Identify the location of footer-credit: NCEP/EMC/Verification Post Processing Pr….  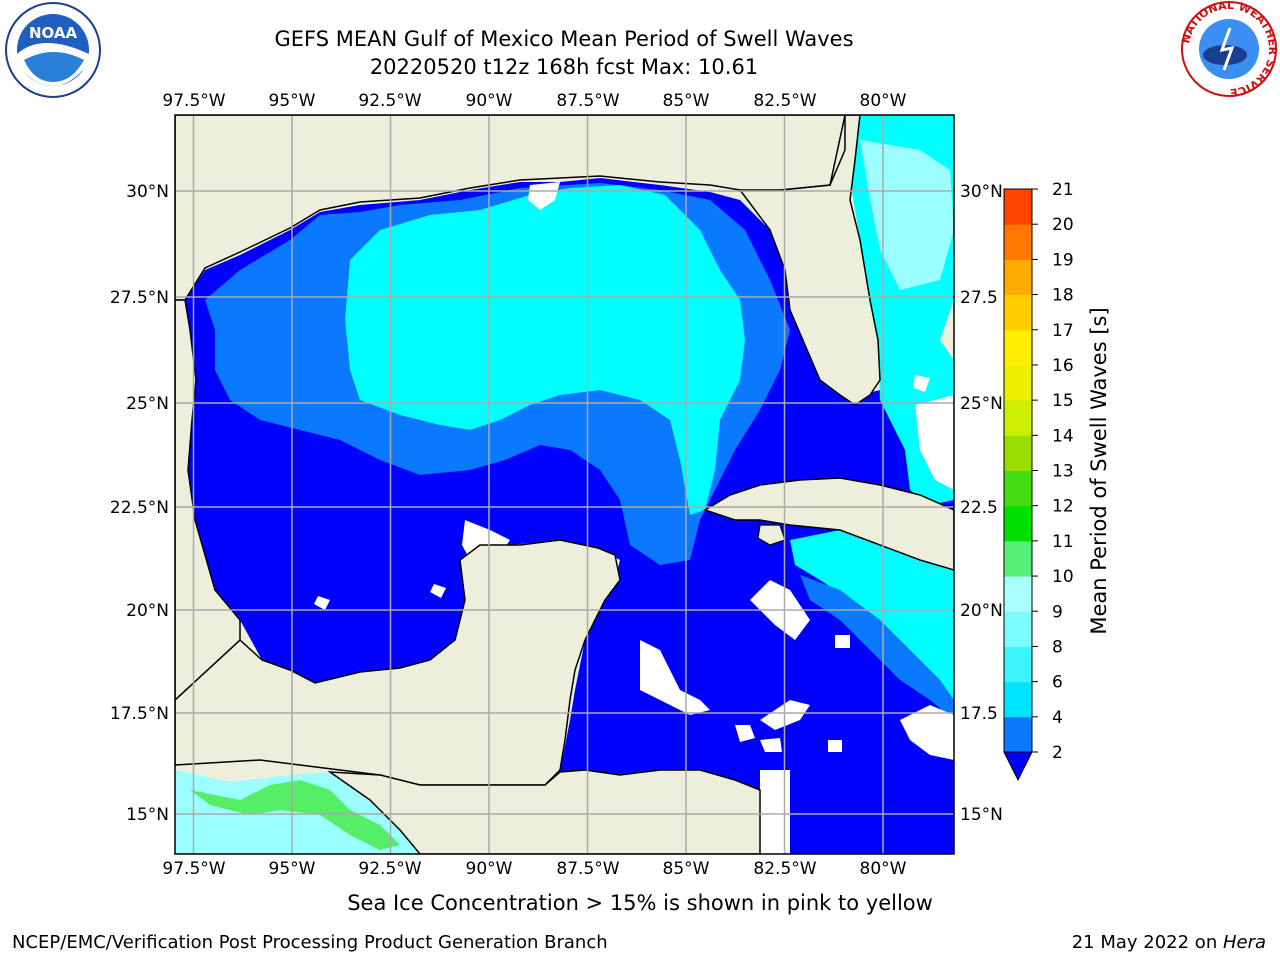
(310, 942).